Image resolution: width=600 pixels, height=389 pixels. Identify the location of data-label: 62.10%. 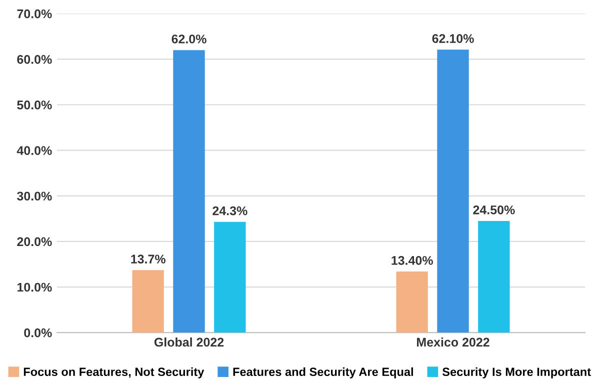
(453, 38).